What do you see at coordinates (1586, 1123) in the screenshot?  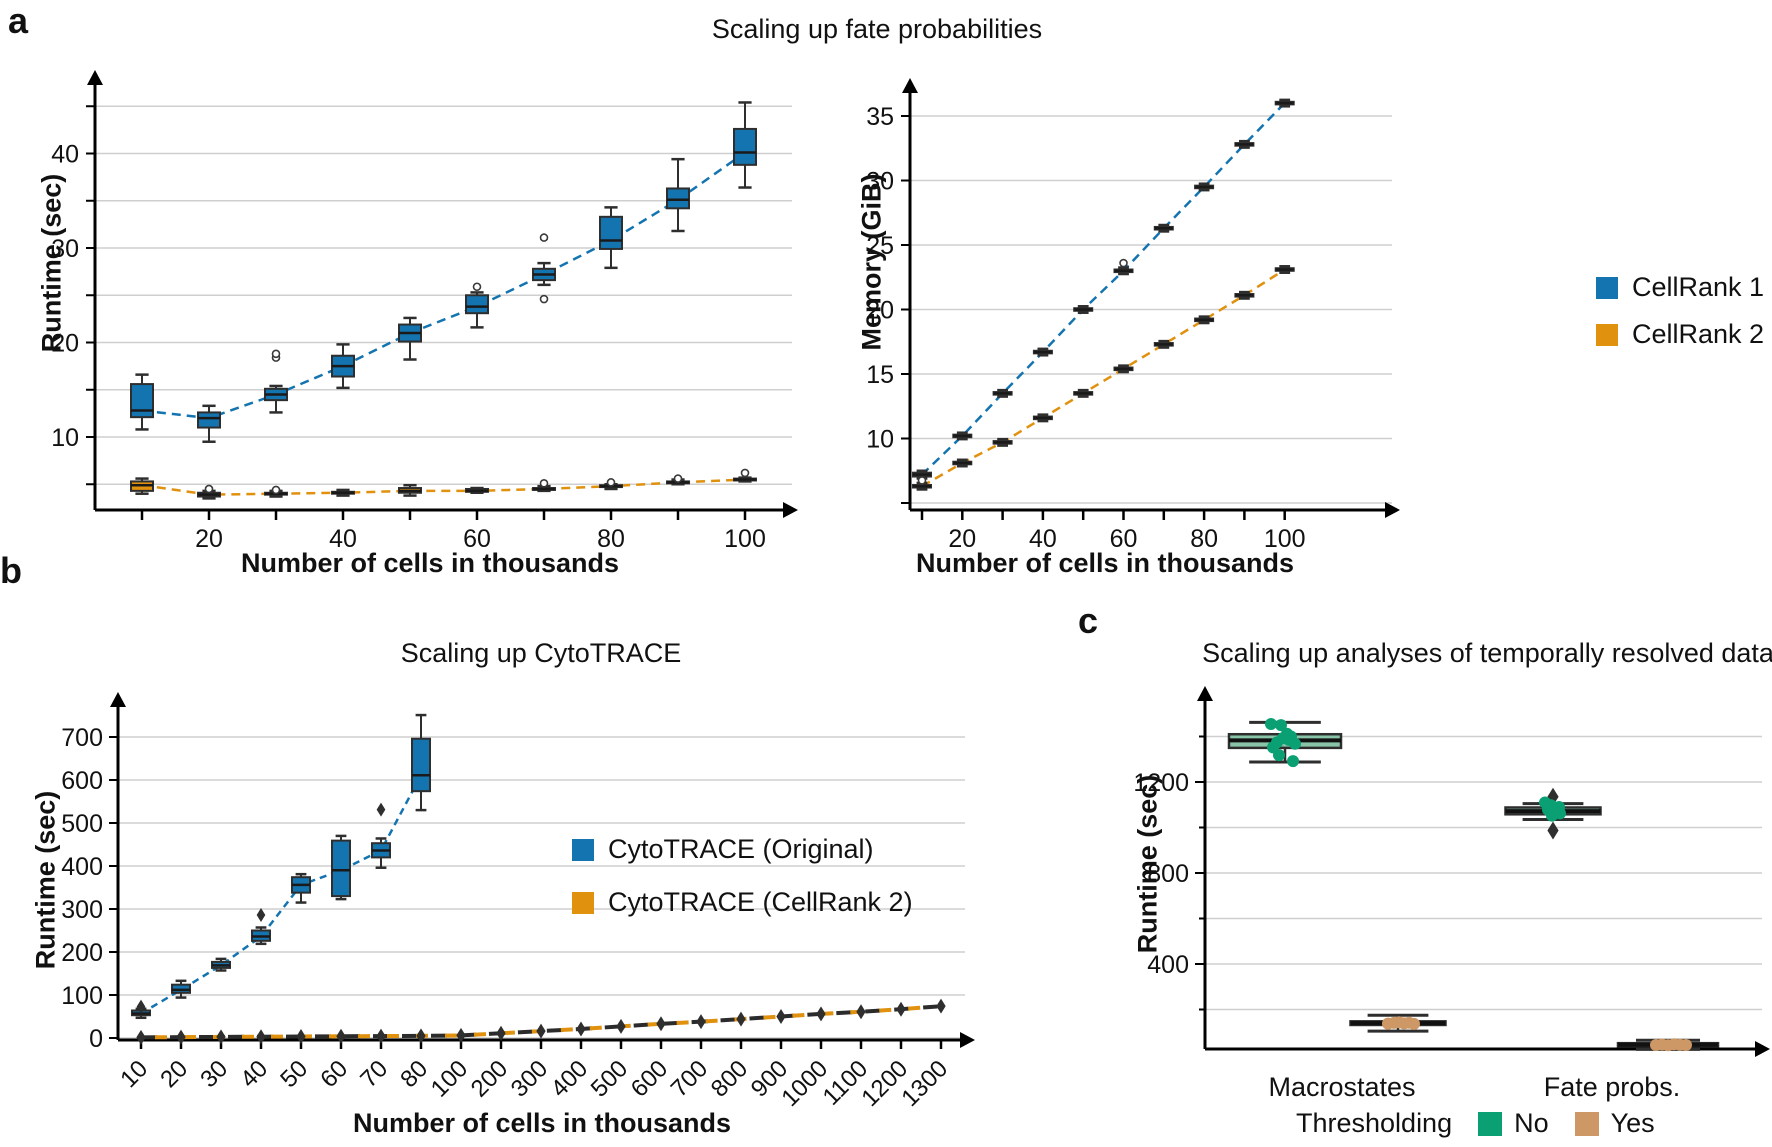 I see `yes-swatch-icon` at bounding box center [1586, 1123].